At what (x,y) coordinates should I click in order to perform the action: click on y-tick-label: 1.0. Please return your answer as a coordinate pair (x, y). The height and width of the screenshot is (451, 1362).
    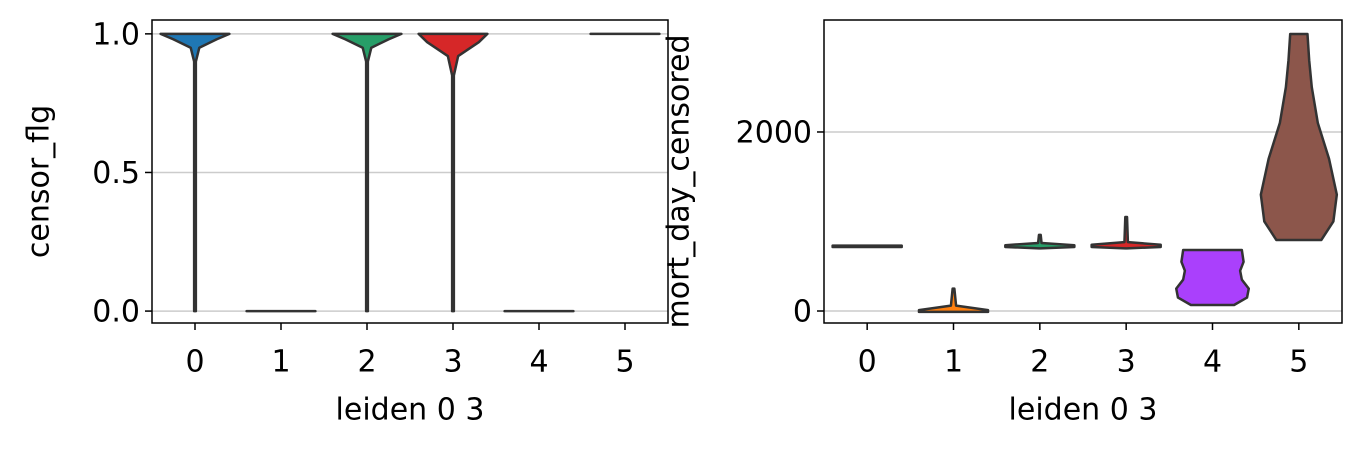
    Looking at the image, I should click on (116, 34).